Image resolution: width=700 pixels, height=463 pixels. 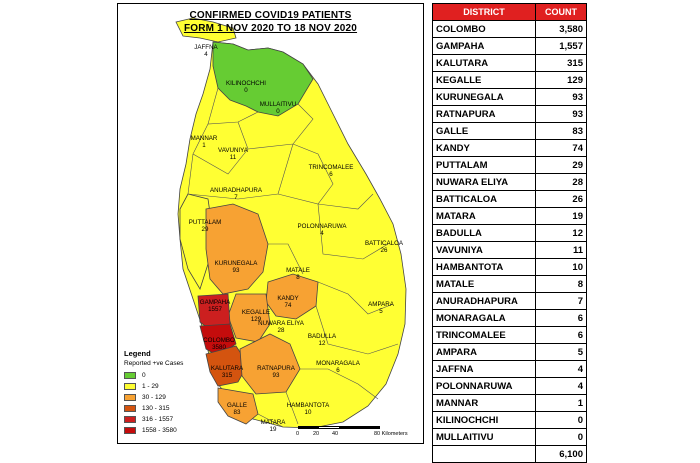 I want to click on legend-item: 0, so click(x=153, y=375).